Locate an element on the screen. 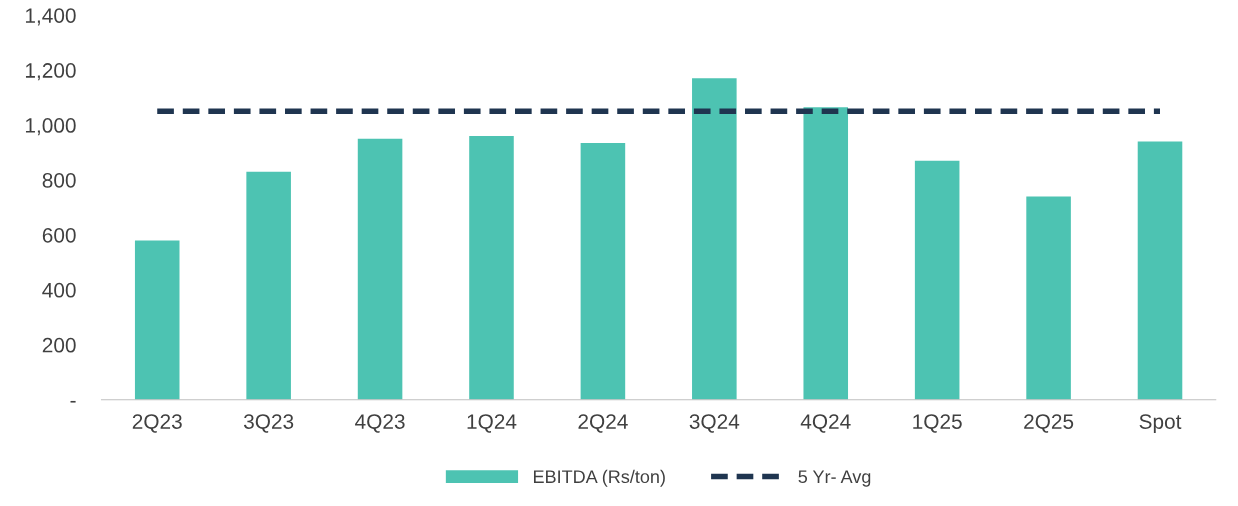 The width and height of the screenshot is (1238, 506). x-tick-label: 3Q23 is located at coordinates (268, 423).